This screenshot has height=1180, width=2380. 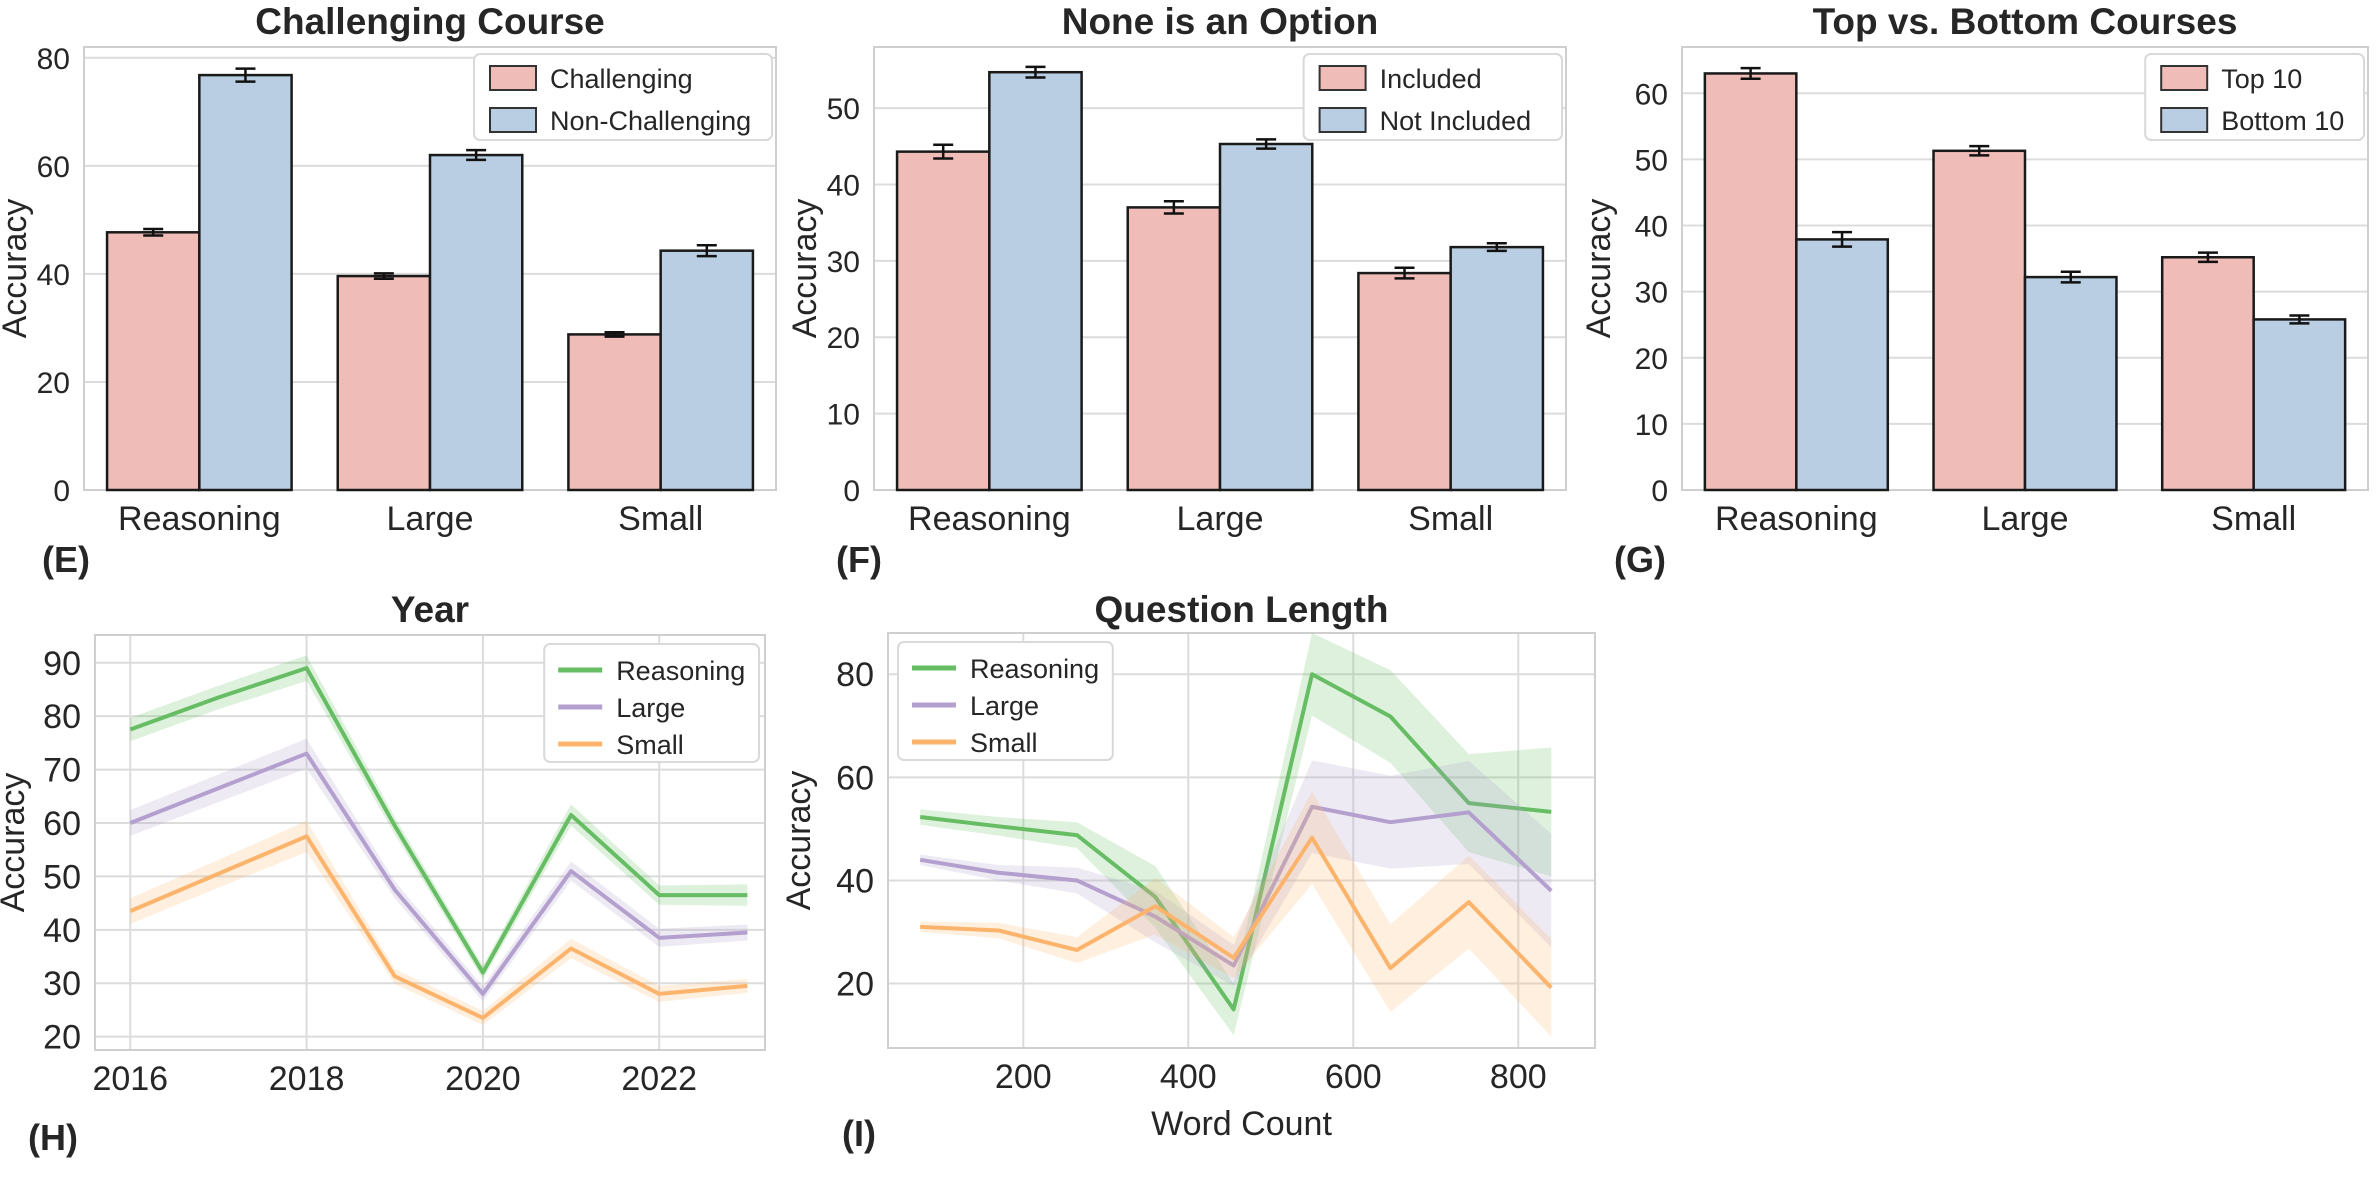 I want to click on x-tick-label: 200, so click(x=1023, y=1077).